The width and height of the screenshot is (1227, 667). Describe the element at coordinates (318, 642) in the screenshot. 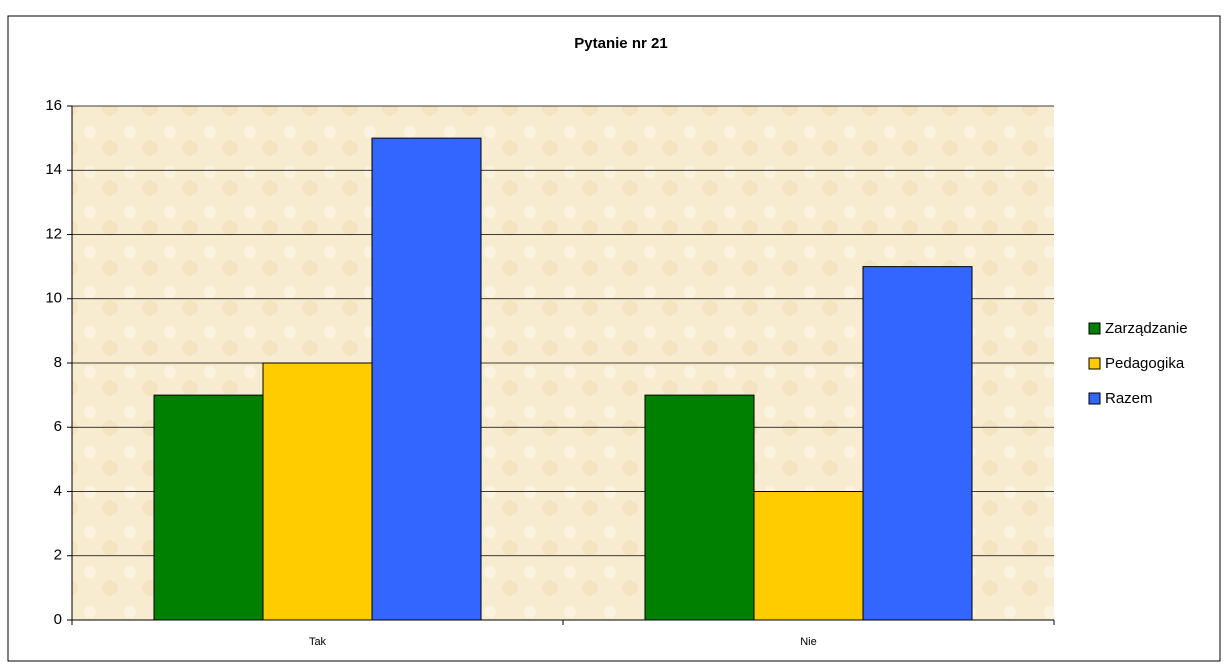

I see `x-tick-label: Tak` at that location.